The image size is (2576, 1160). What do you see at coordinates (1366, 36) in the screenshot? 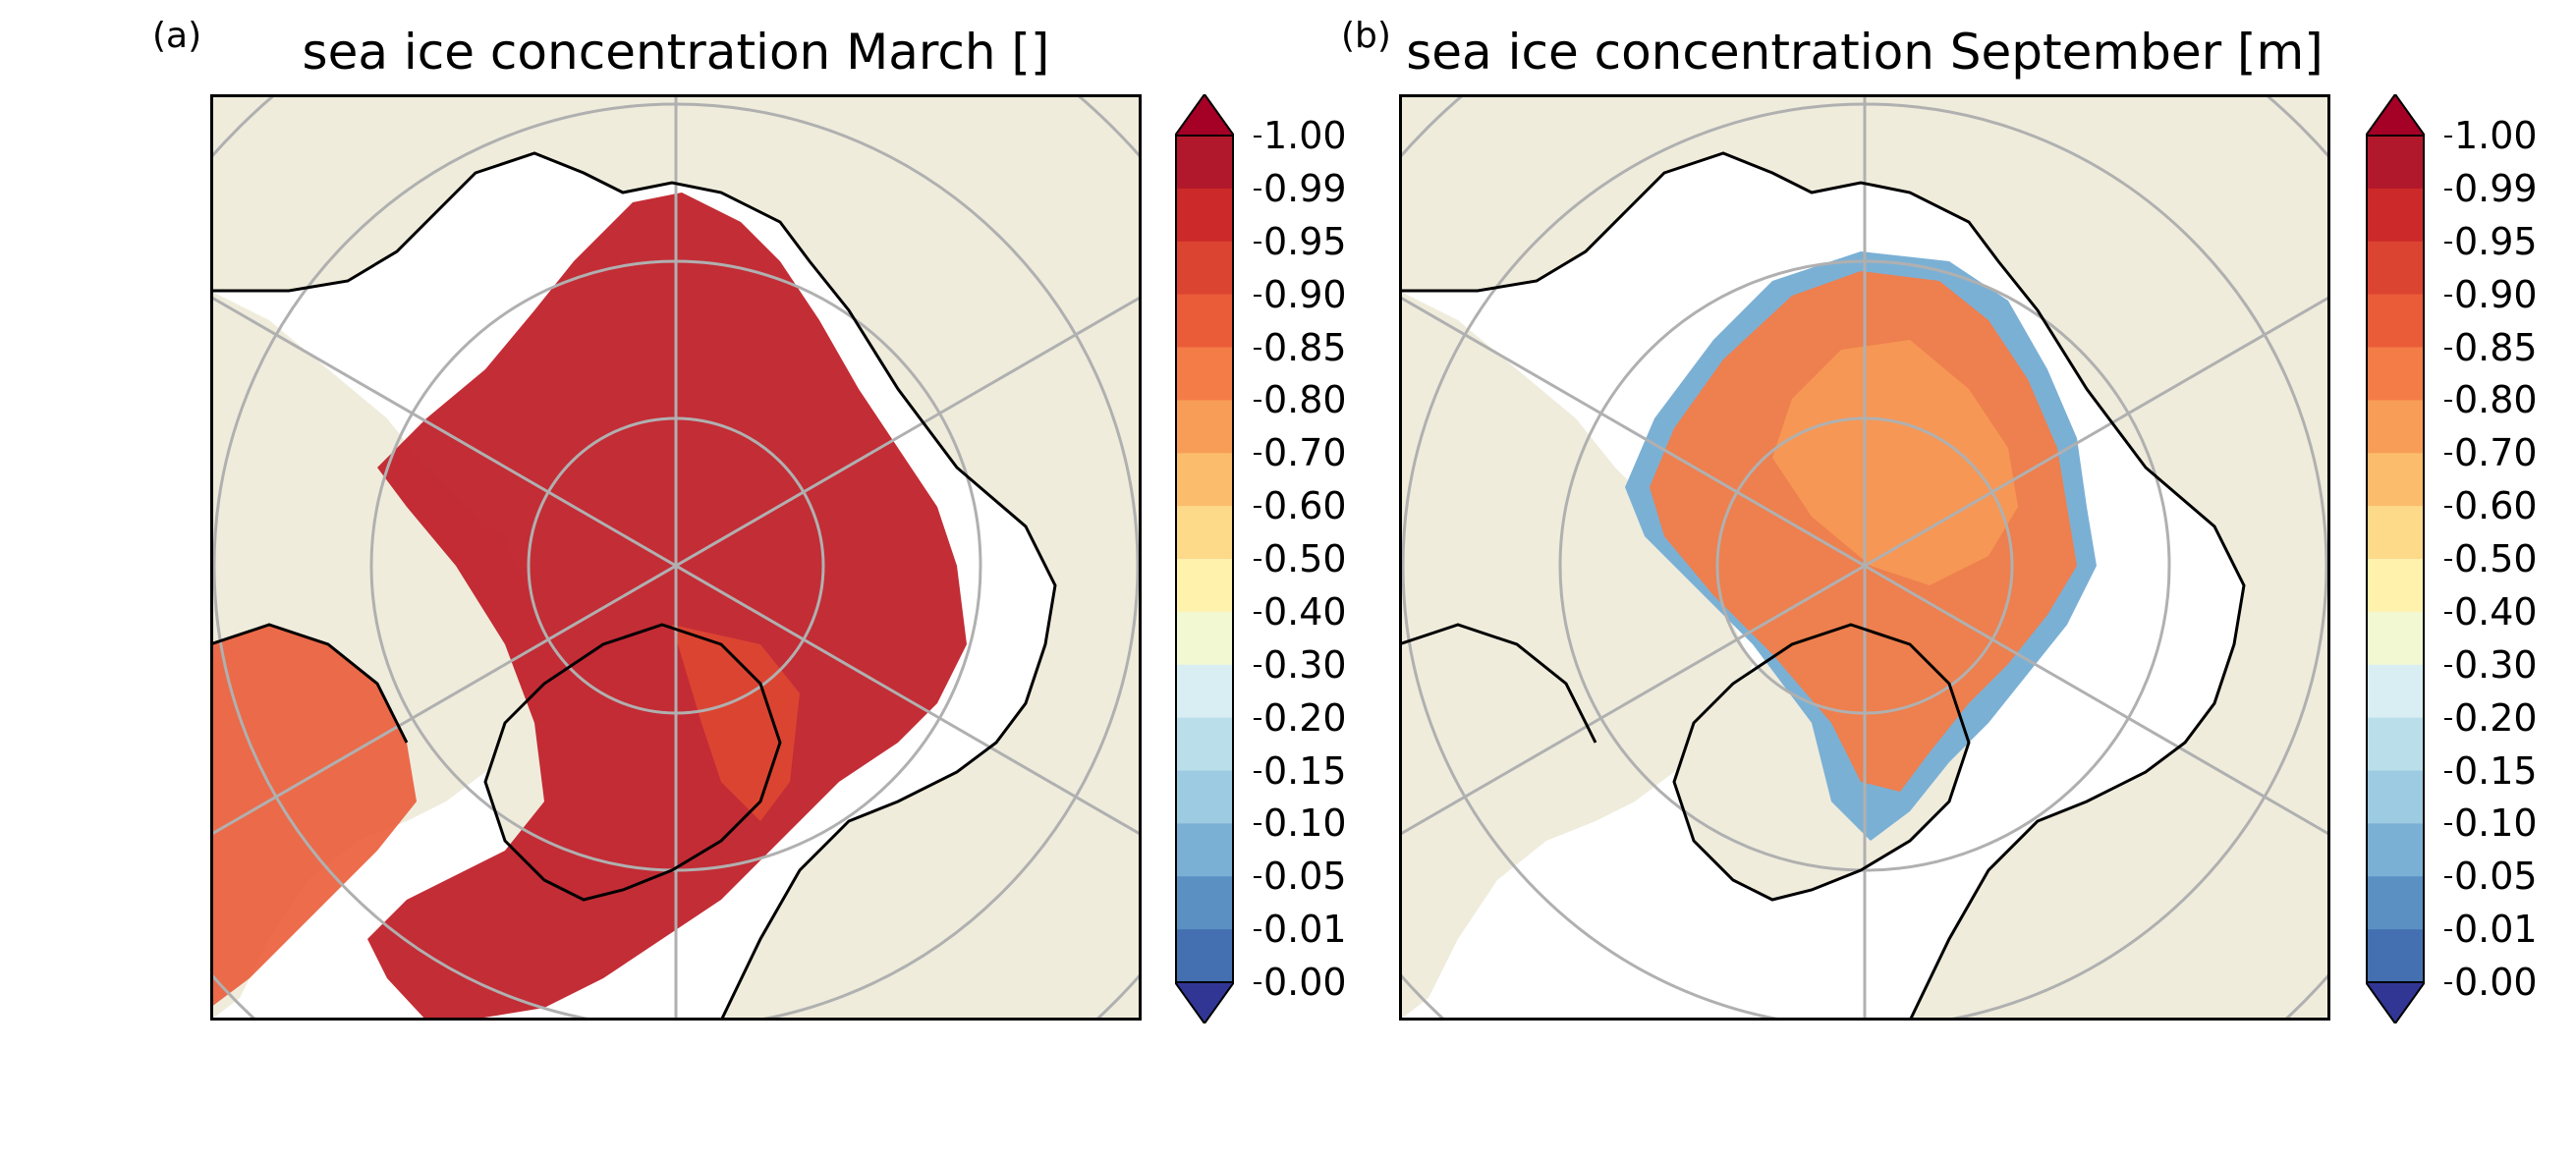
I see `panel-b-label: (b)` at bounding box center [1366, 36].